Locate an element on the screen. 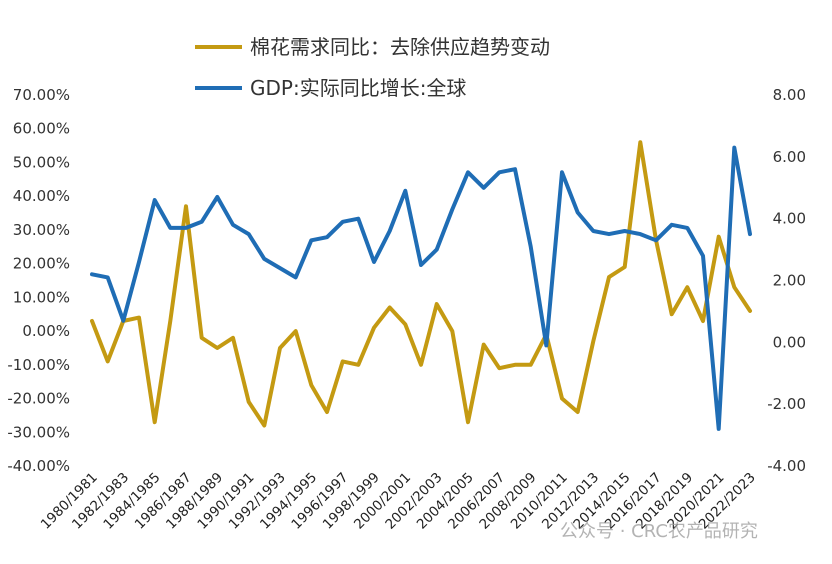  right-y-axis: -4.00 -2.00 0.00 2.00 4.00 6.00 8.00 is located at coordinates (786, 280).